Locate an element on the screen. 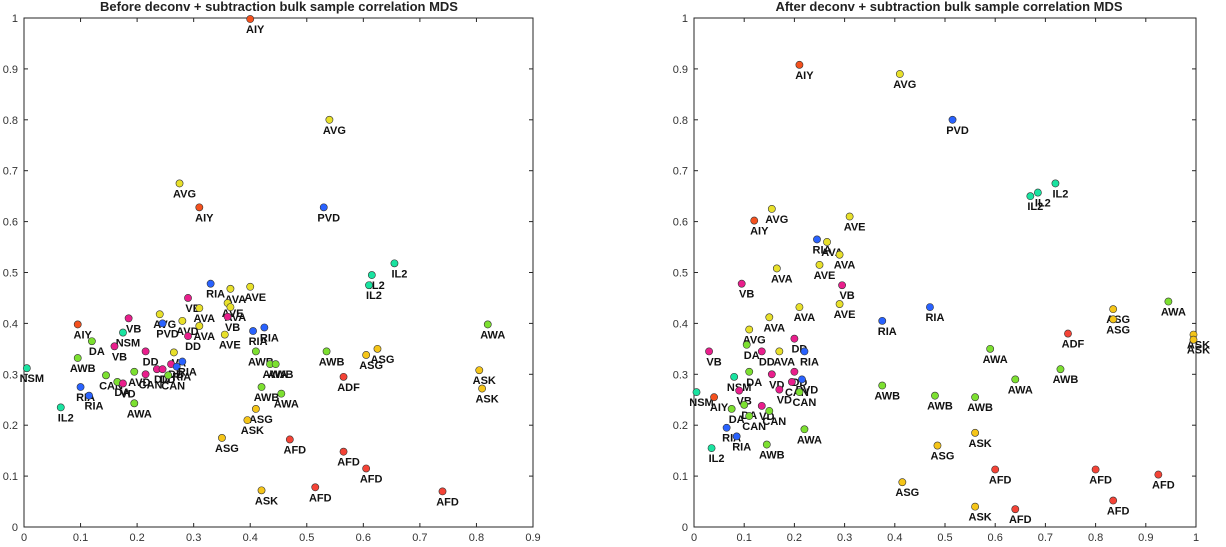  point-label: VD is located at coordinates (127, 394).